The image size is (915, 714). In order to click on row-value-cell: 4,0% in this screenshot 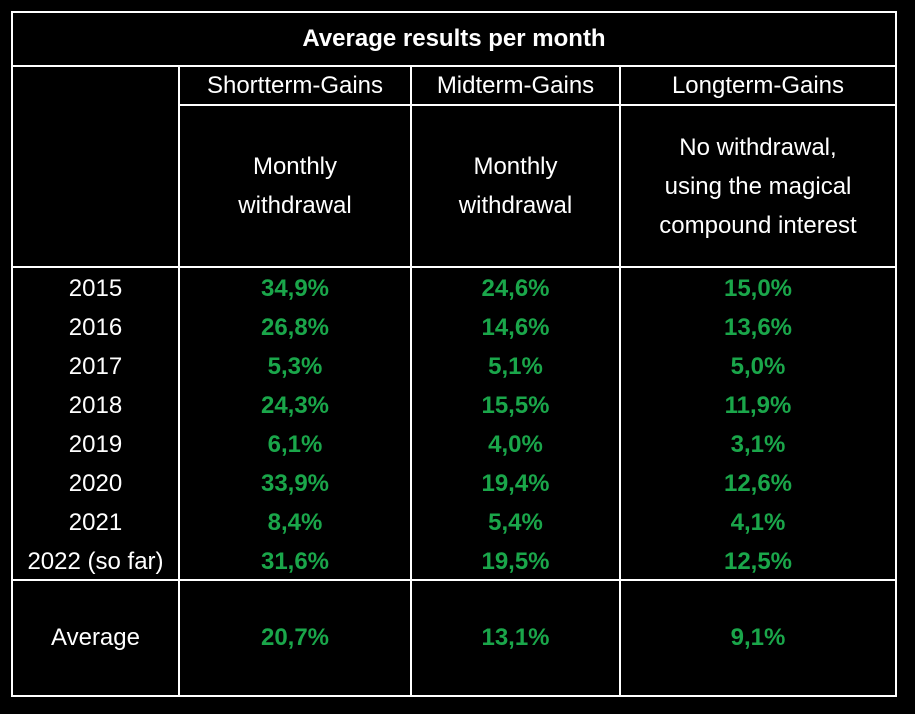, I will do `click(515, 445)`.